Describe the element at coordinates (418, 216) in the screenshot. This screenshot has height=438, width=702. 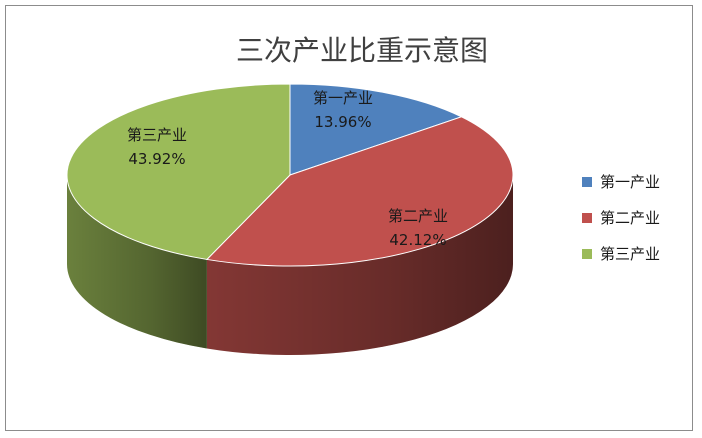
I see `slice-label-2: 第二产业` at that location.